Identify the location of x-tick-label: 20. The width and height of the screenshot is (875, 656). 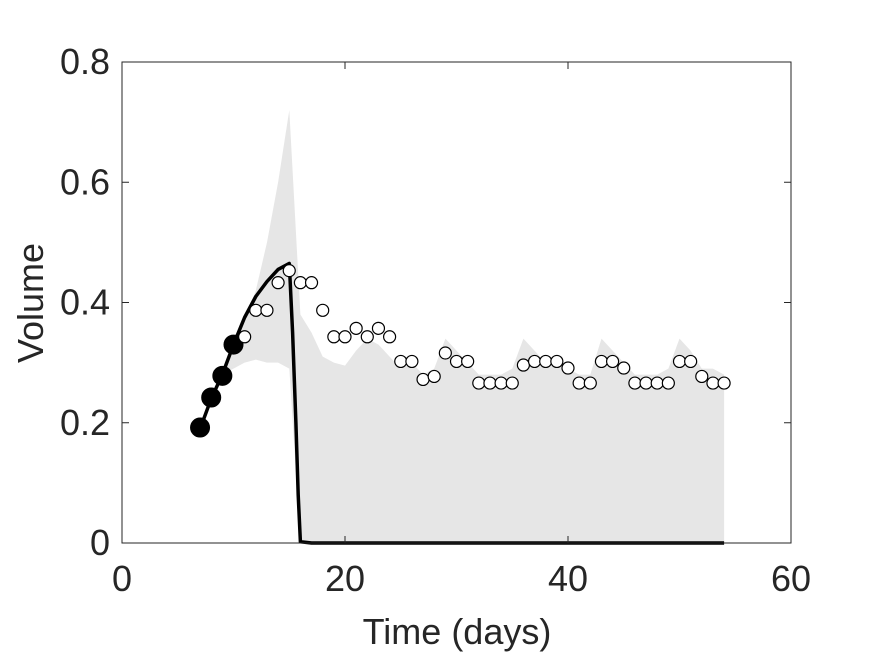
(345, 578).